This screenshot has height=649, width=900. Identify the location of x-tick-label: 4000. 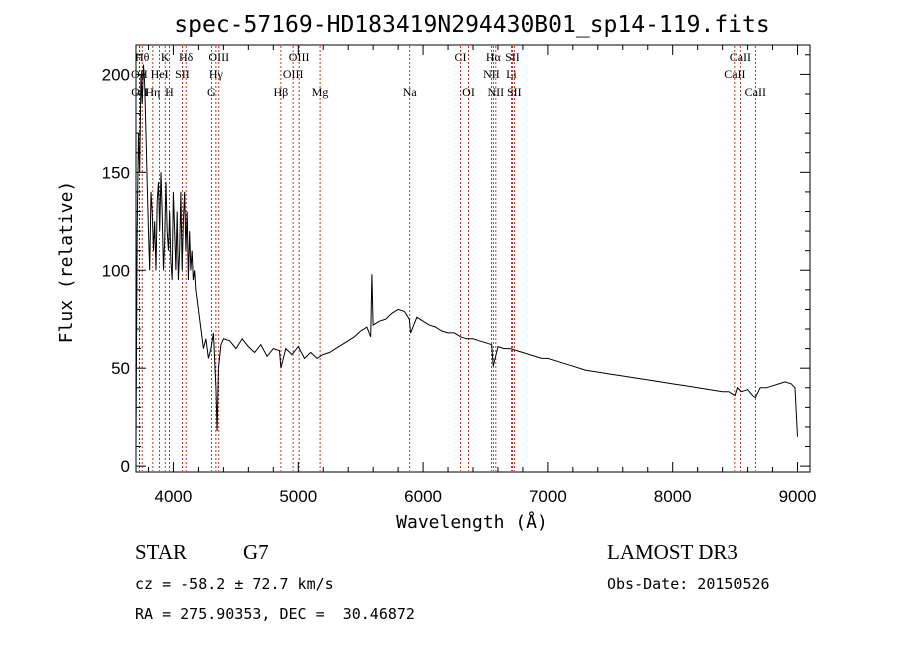
(174, 496).